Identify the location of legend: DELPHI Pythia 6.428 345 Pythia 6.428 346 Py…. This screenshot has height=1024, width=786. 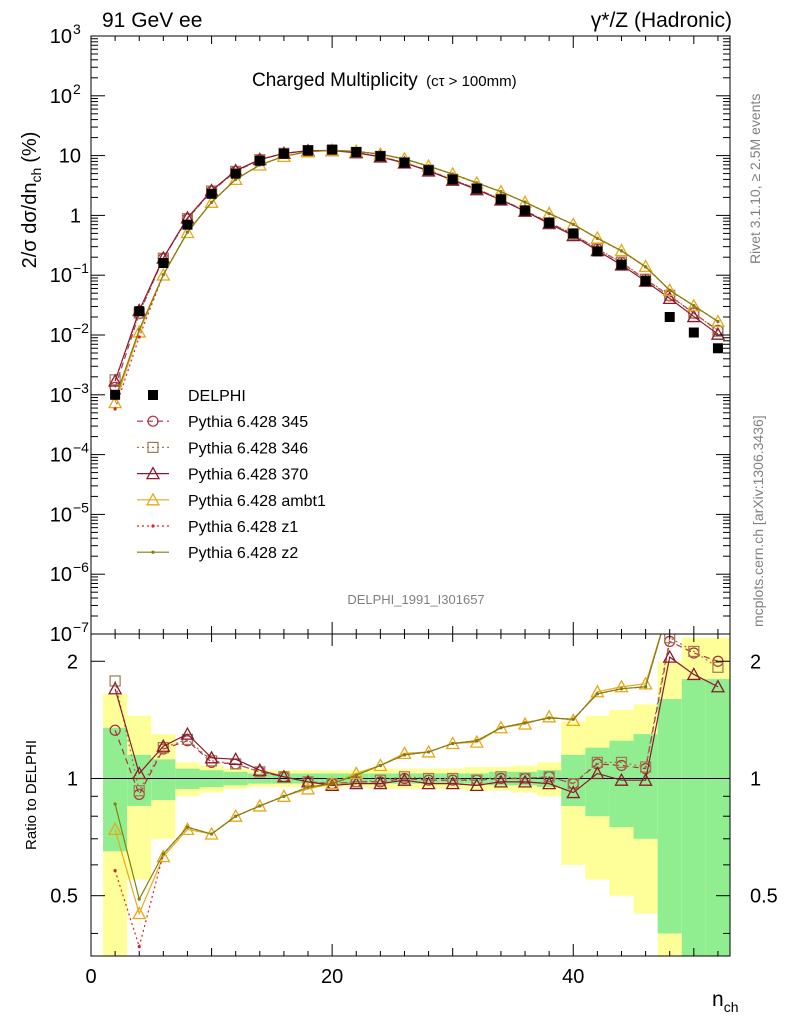
(231, 475).